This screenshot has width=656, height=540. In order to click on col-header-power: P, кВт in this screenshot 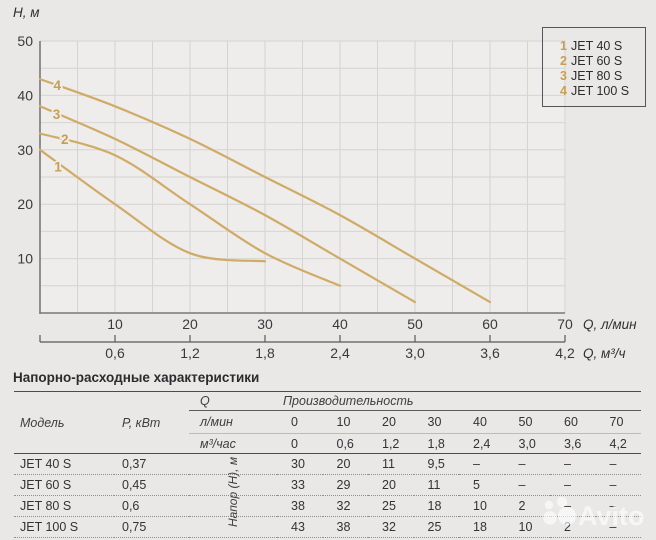, I will do `click(151, 422)`.